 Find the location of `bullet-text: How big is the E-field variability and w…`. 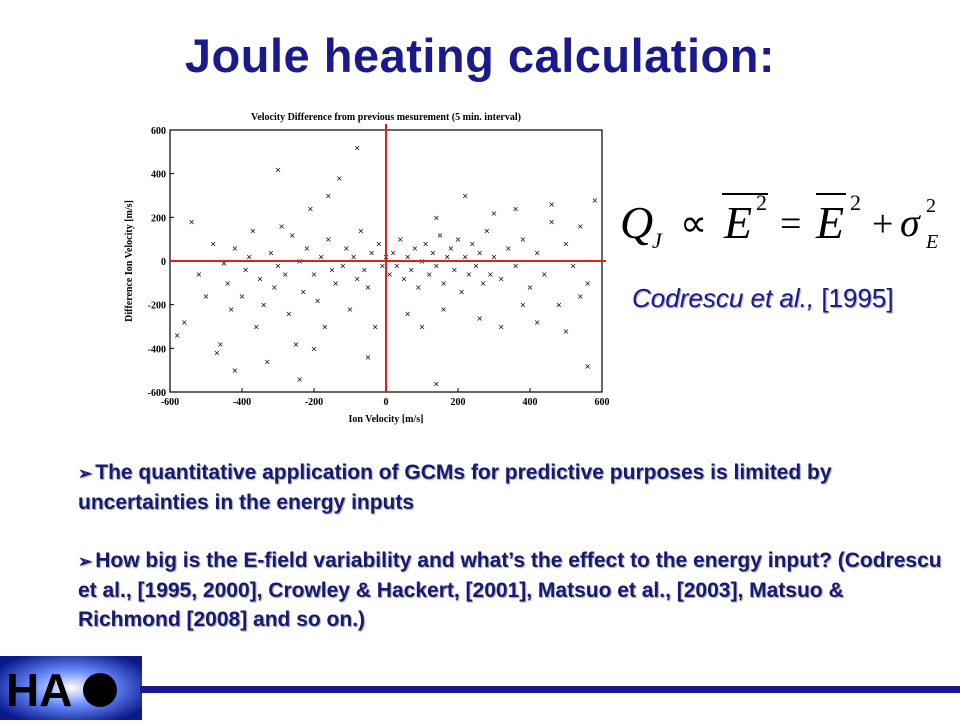

bullet-text: How big is the E-field variability and w… is located at coordinates (510, 590).